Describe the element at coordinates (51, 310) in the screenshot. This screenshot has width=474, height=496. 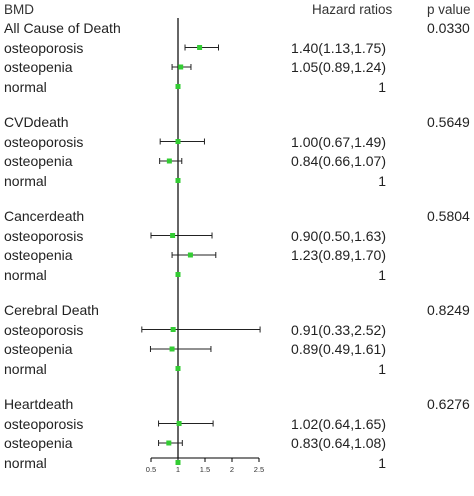
I see `group-title: Cerebral Death` at that location.